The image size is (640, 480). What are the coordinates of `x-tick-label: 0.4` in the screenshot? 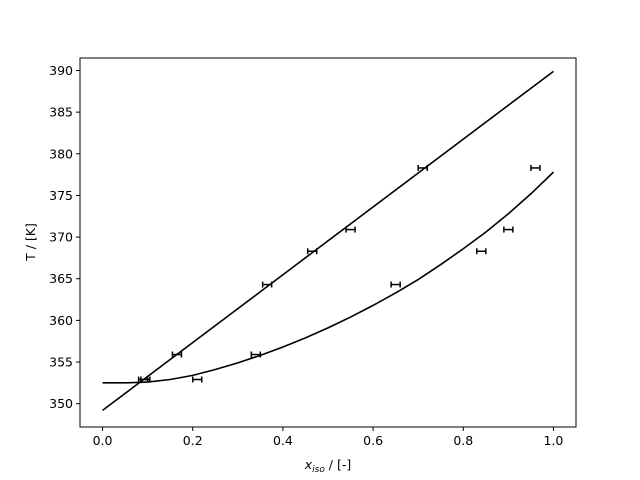 It's located at (283, 440).